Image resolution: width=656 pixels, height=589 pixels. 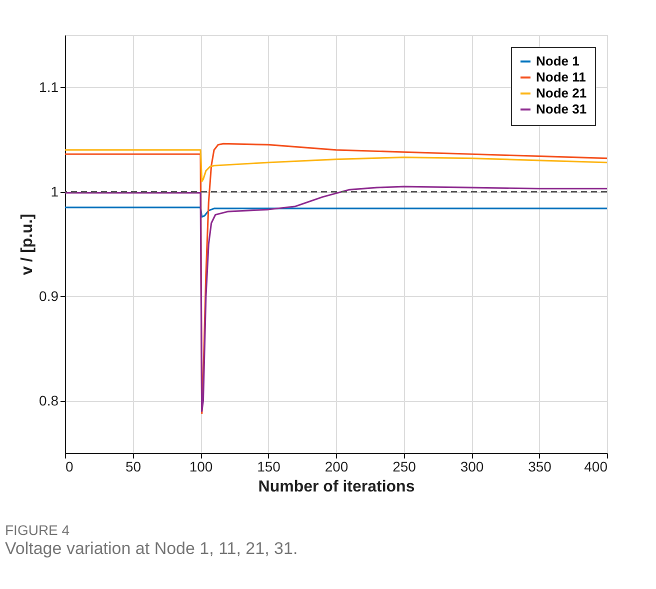 I want to click on x-tick-label: 200, so click(x=336, y=466).